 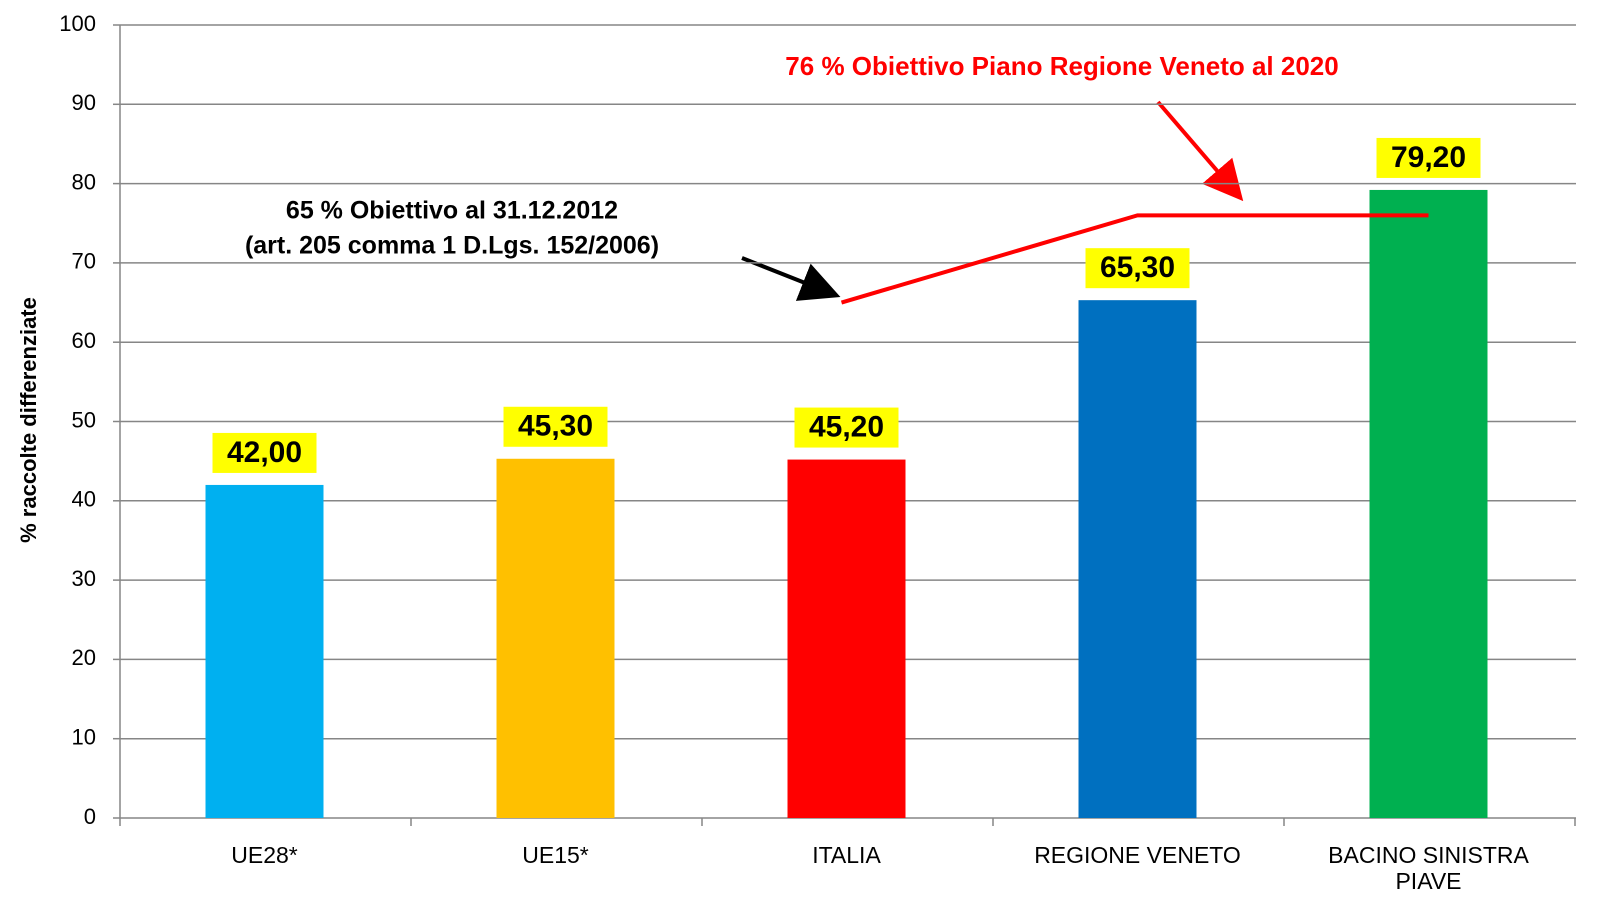 I want to click on y-tick-label: 40, so click(x=84, y=499).